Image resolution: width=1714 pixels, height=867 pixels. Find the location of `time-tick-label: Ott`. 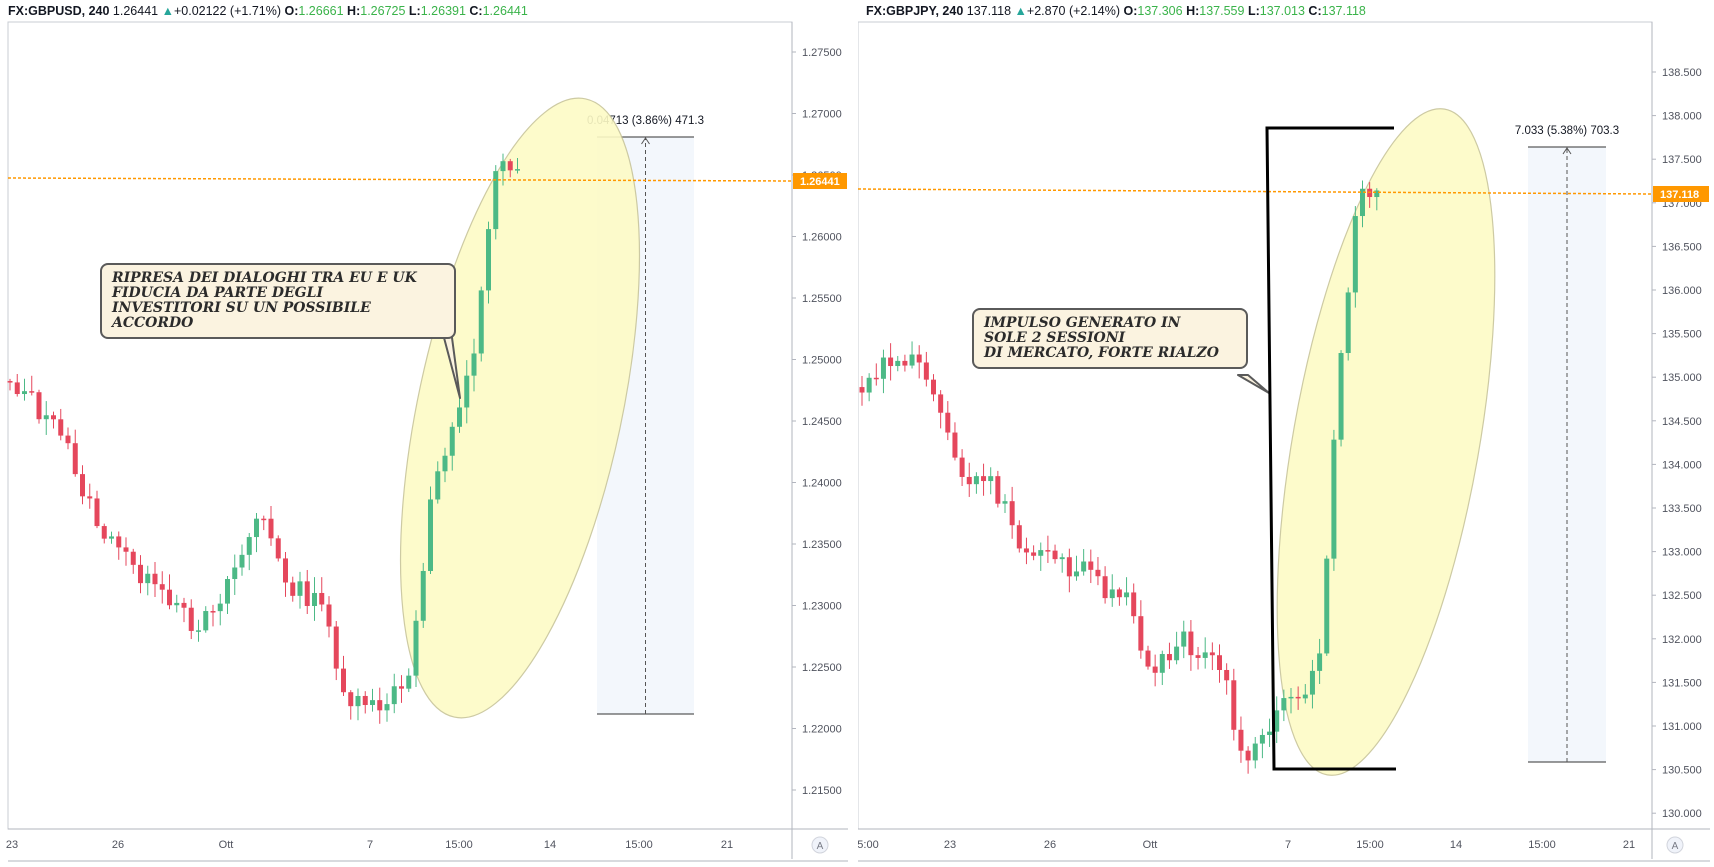

time-tick-label: Ott is located at coordinates (226, 845).